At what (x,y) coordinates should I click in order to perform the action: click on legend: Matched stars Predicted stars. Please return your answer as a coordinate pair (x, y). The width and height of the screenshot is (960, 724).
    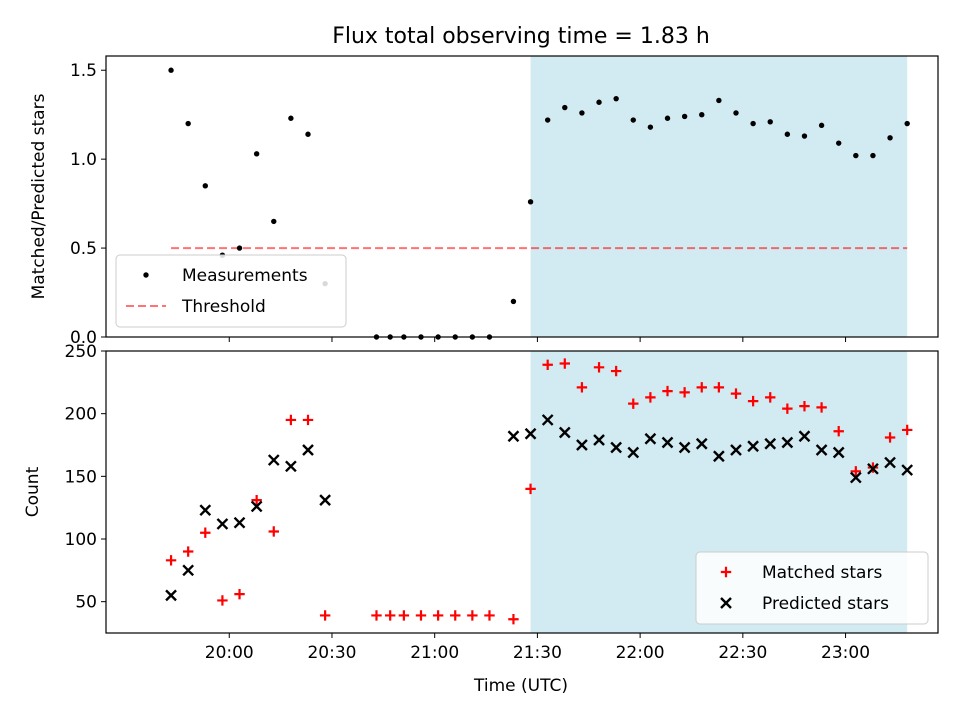
    Looking at the image, I should click on (812, 588).